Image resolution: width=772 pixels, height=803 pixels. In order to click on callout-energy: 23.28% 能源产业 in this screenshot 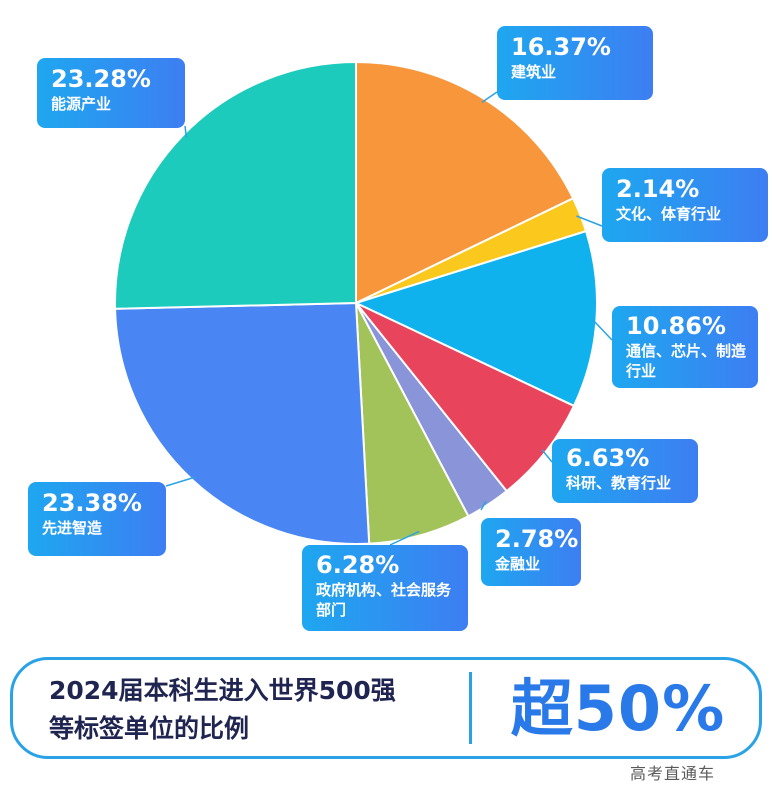, I will do `click(111, 93)`.